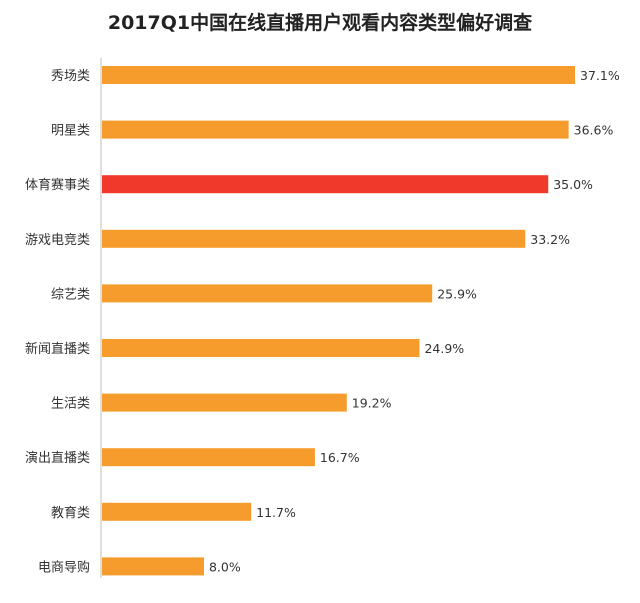 The image size is (640, 603). I want to click on category-label: 综艺类, so click(70, 294).